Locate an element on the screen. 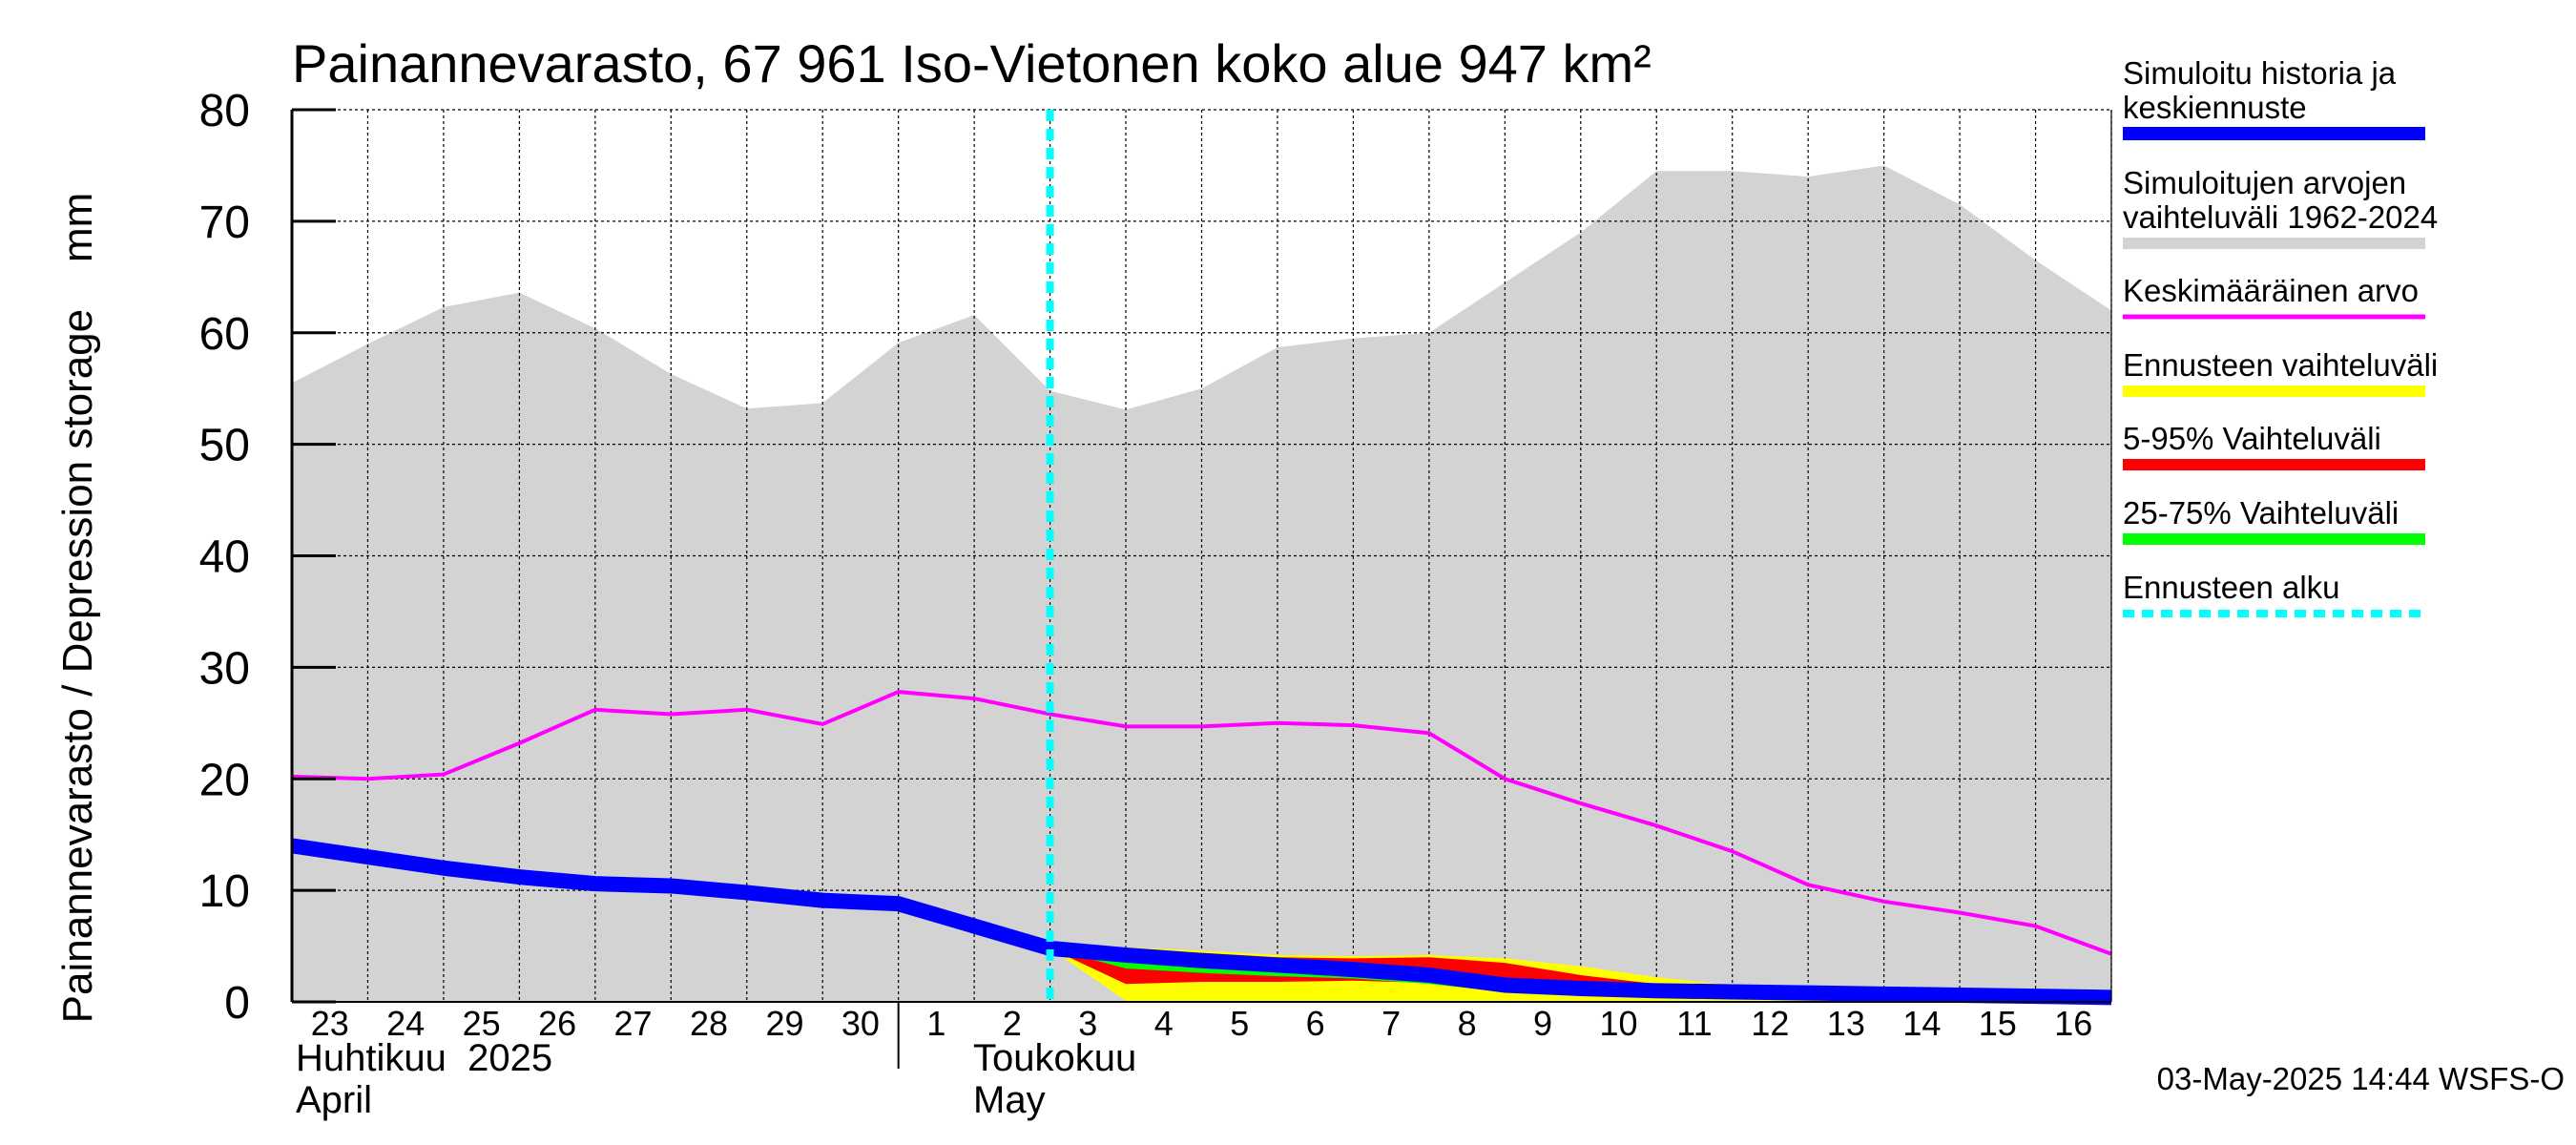 The height and width of the screenshot is (1145, 2576). legend-item: 25-75% Vaihteluväli is located at coordinates (2274, 520).